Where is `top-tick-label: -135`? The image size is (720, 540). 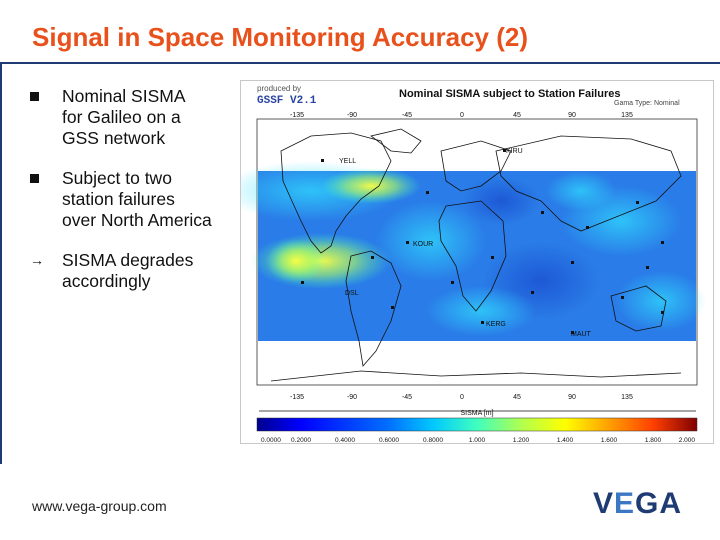 top-tick-label: -135 is located at coordinates (297, 115).